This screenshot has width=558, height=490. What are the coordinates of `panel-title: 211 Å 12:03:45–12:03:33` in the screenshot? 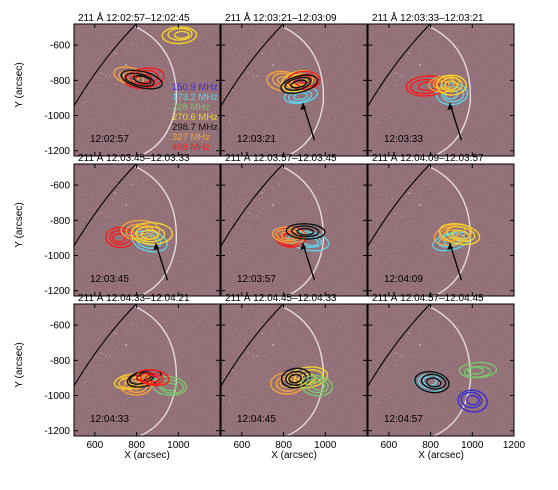 It's located at (134, 157).